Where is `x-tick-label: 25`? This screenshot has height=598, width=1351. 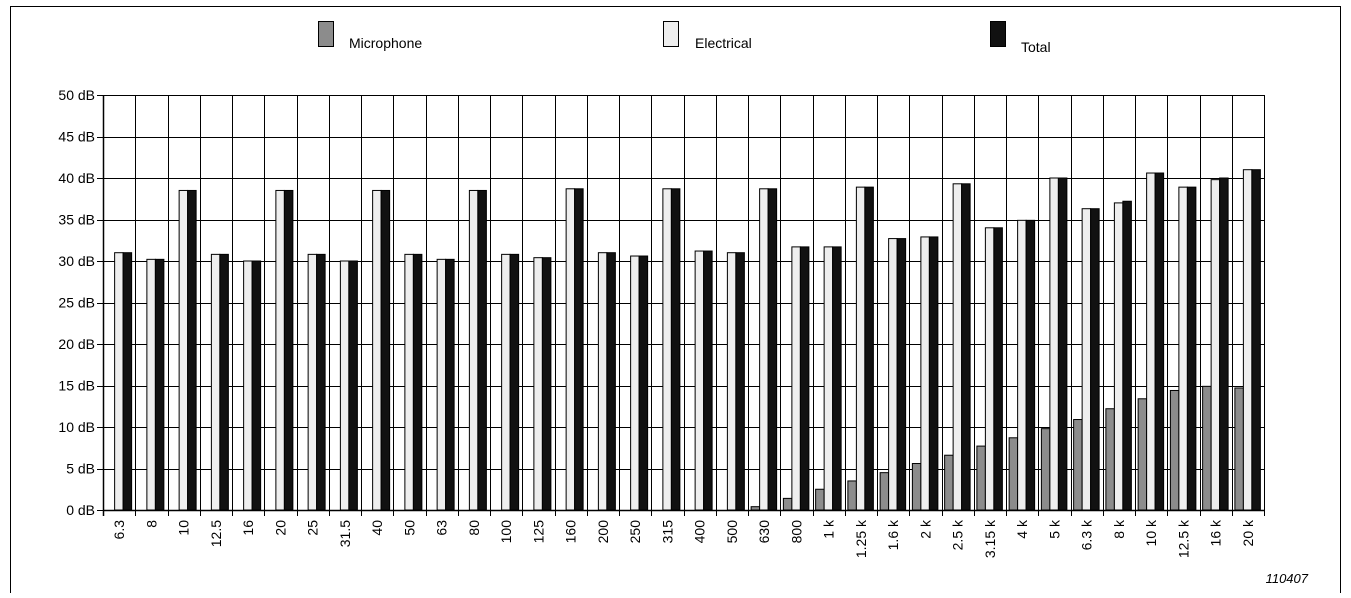 x-tick-label: 25 is located at coordinates (313, 528).